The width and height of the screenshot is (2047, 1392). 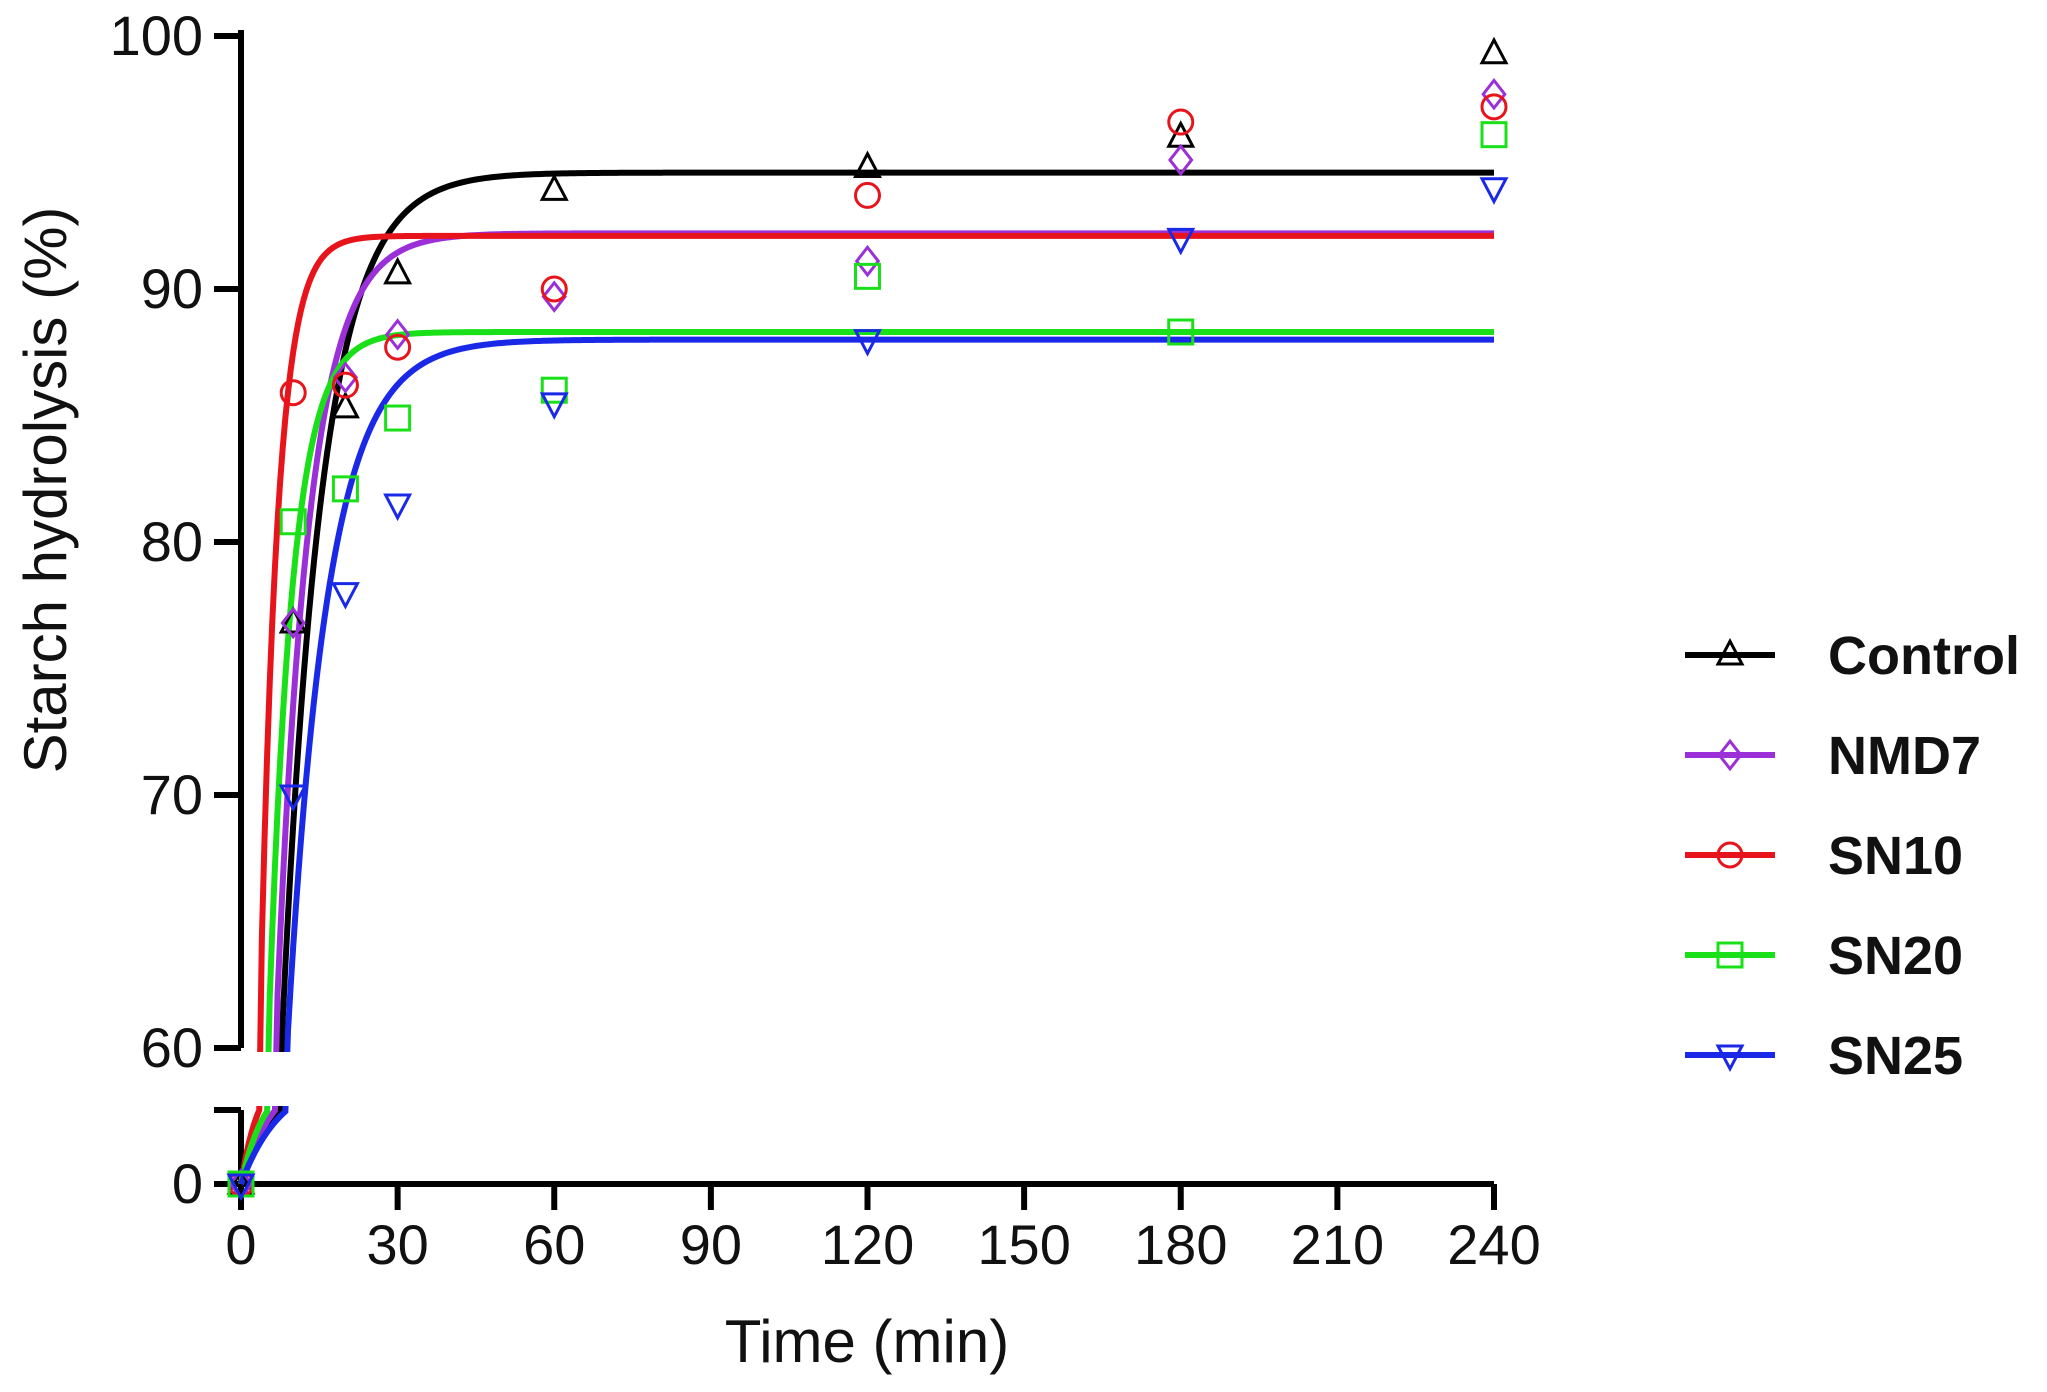 I want to click on legend-label-control: Control, so click(x=1924, y=656).